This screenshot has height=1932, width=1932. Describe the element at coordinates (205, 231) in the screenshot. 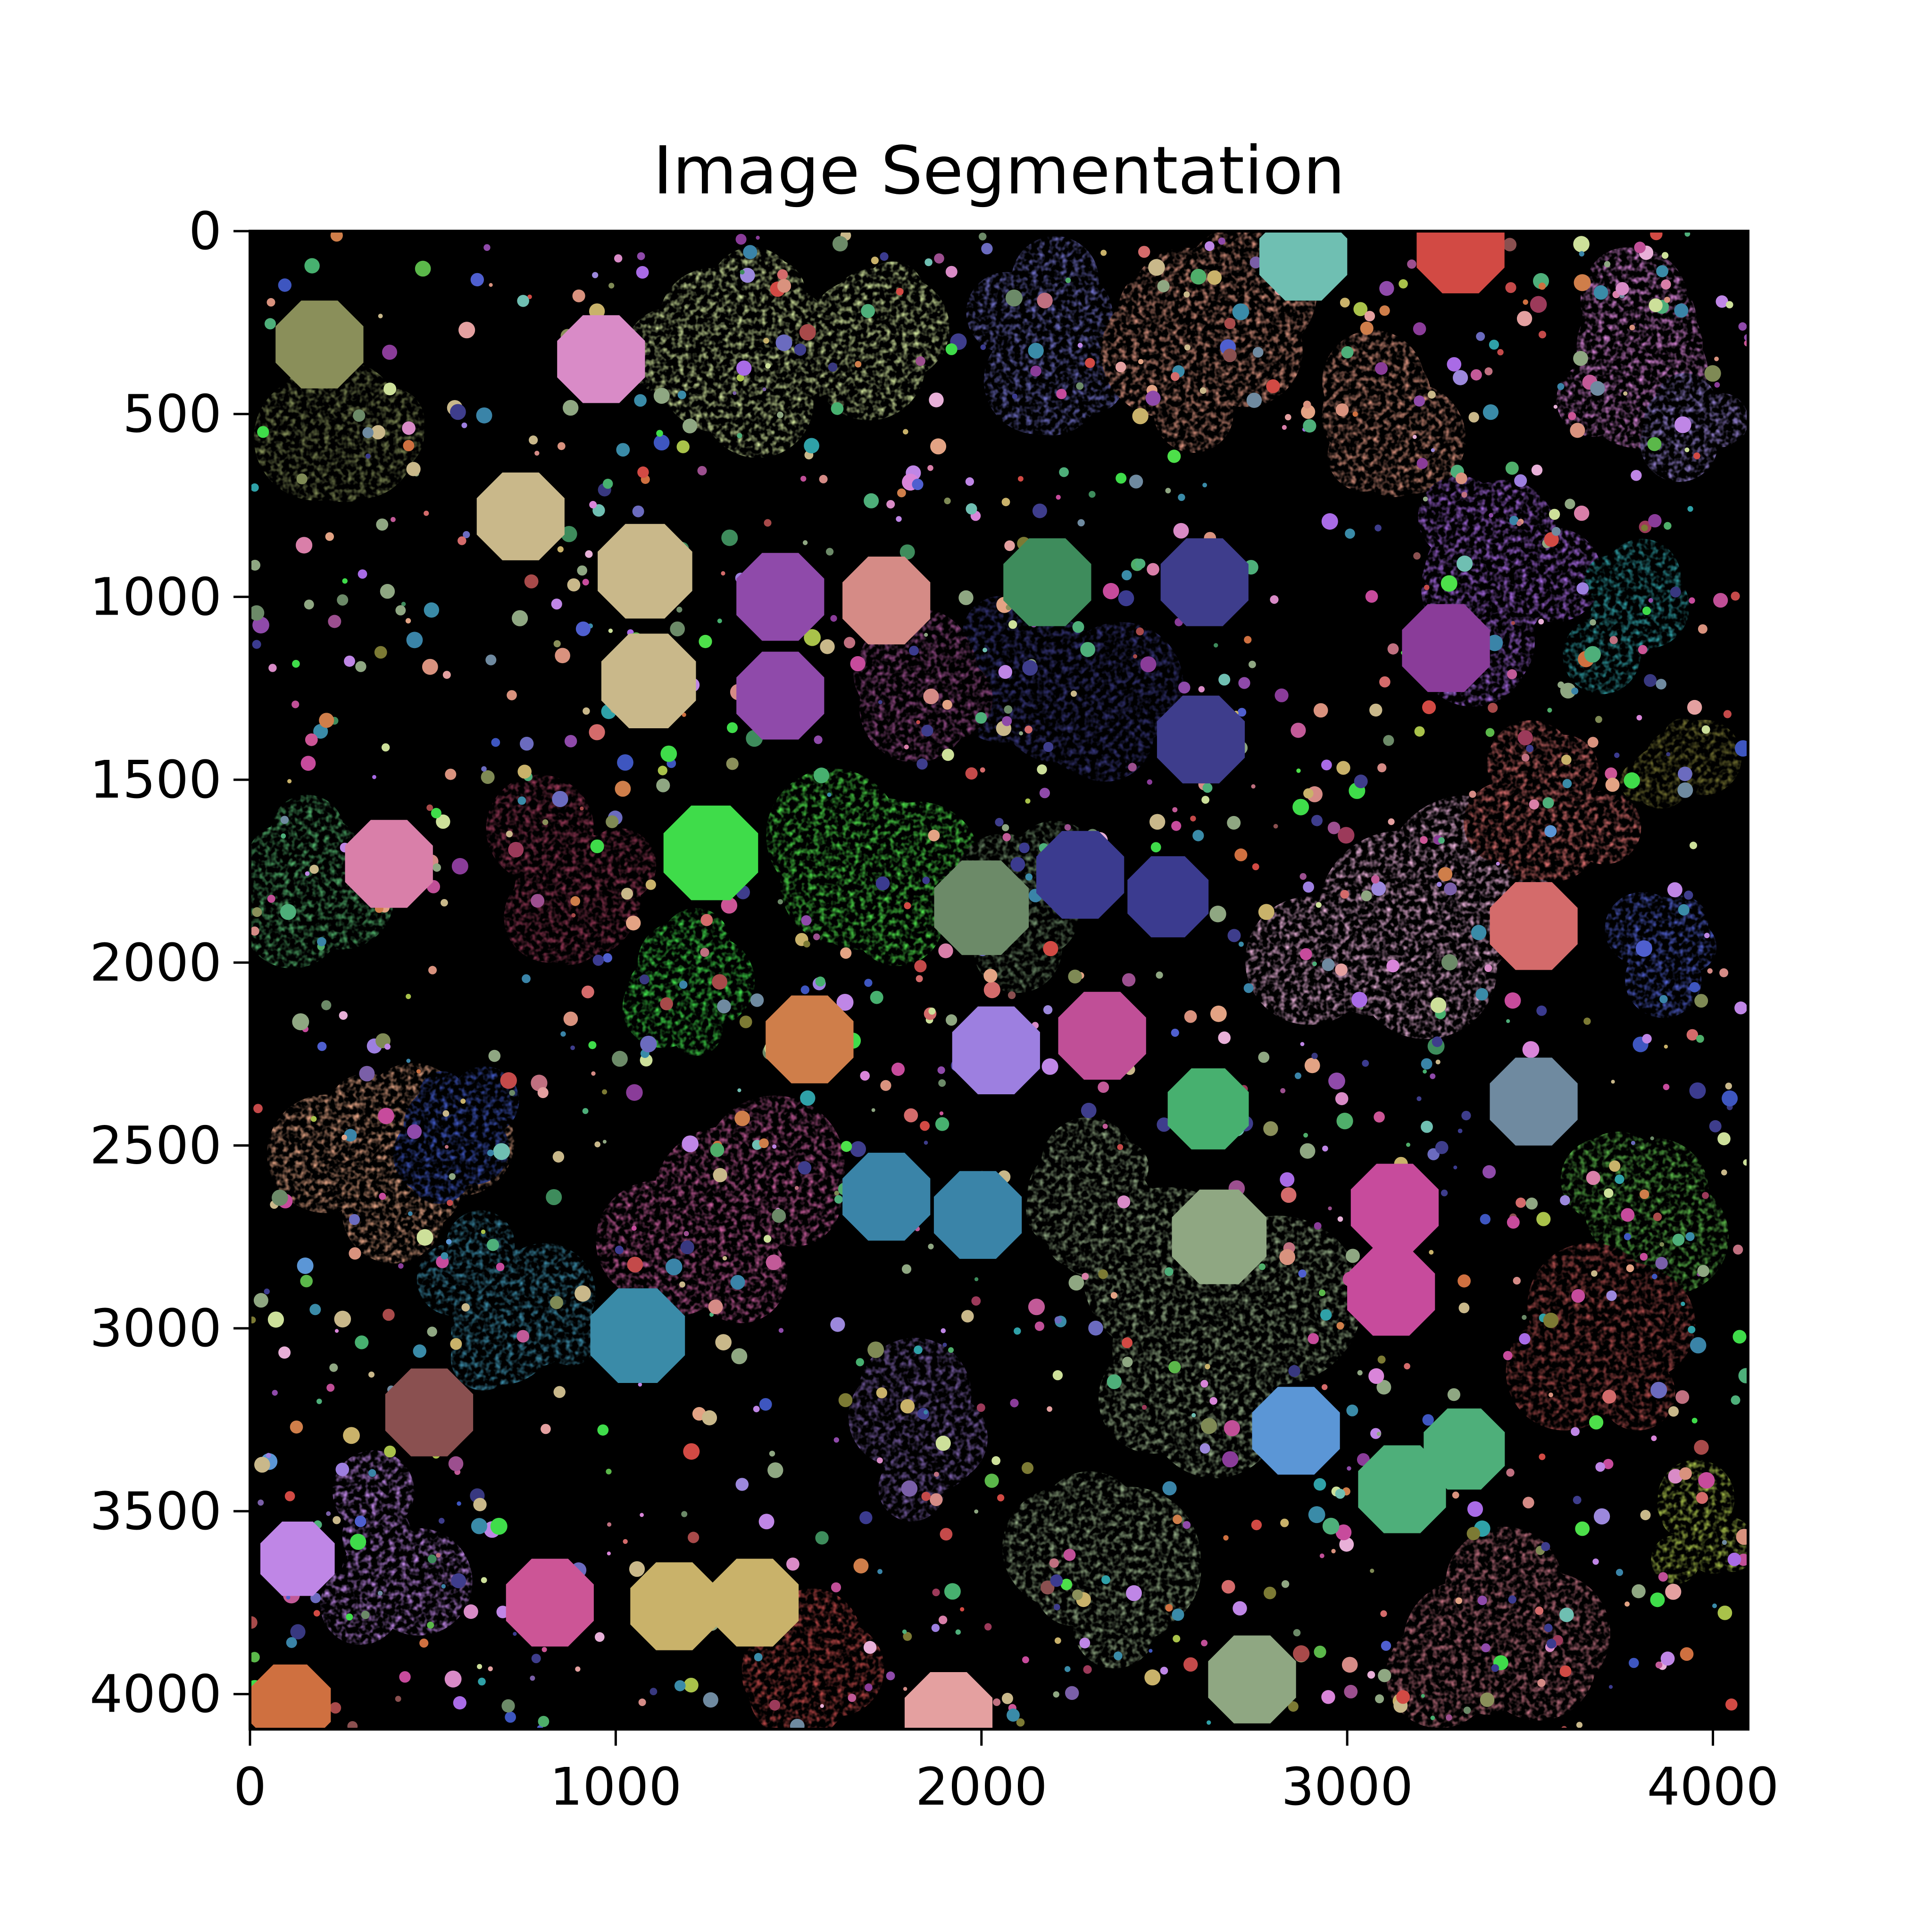

I see `y-tick-label: 0` at that location.